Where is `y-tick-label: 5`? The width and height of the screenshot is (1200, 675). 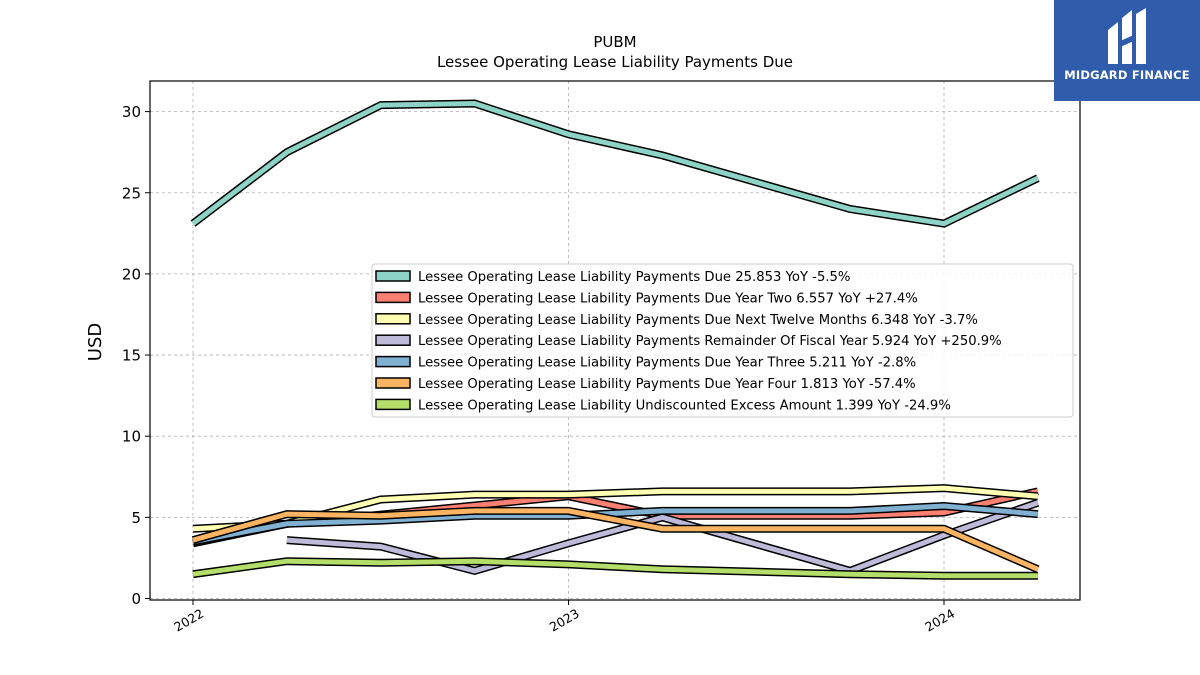 y-tick-label: 5 is located at coordinates (136, 518).